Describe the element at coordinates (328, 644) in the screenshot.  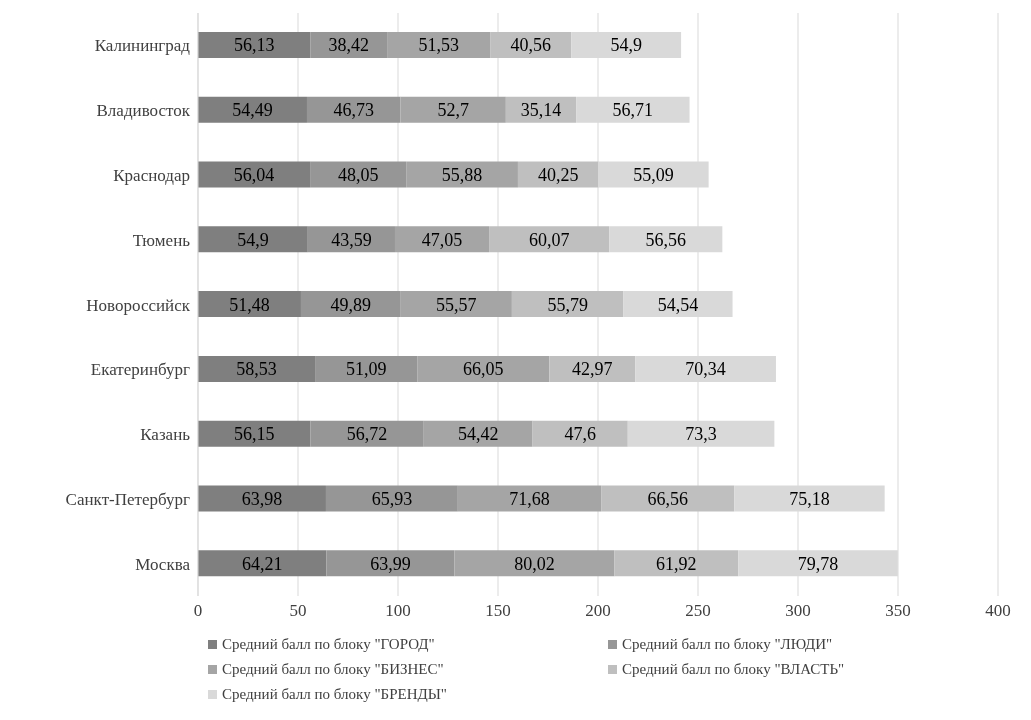
I see `legend-label: Средний балл по блоку "ГОРОД"` at that location.